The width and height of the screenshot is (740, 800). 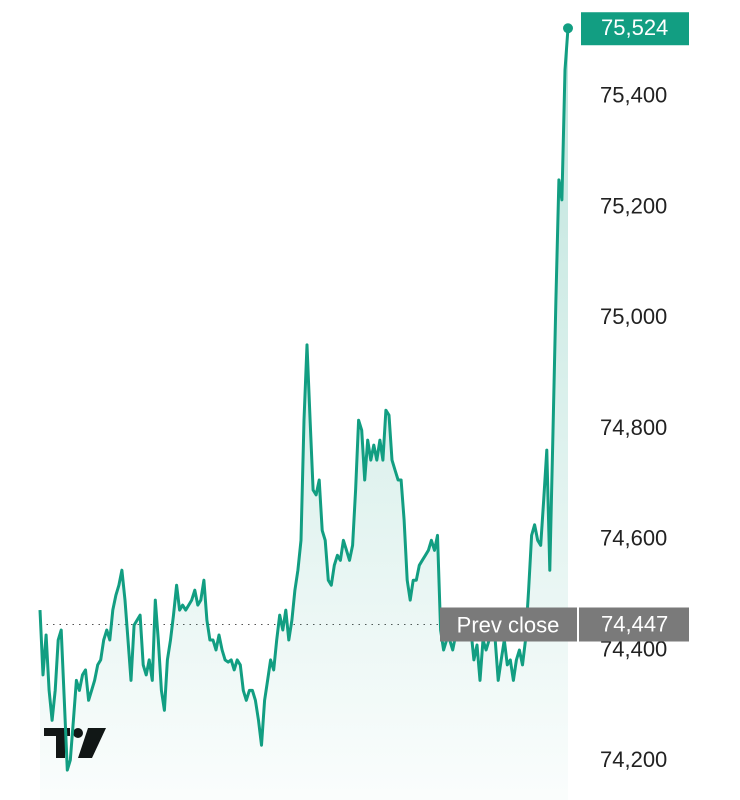 What do you see at coordinates (633, 205) in the screenshot?
I see `y-tick-label: 75,200` at bounding box center [633, 205].